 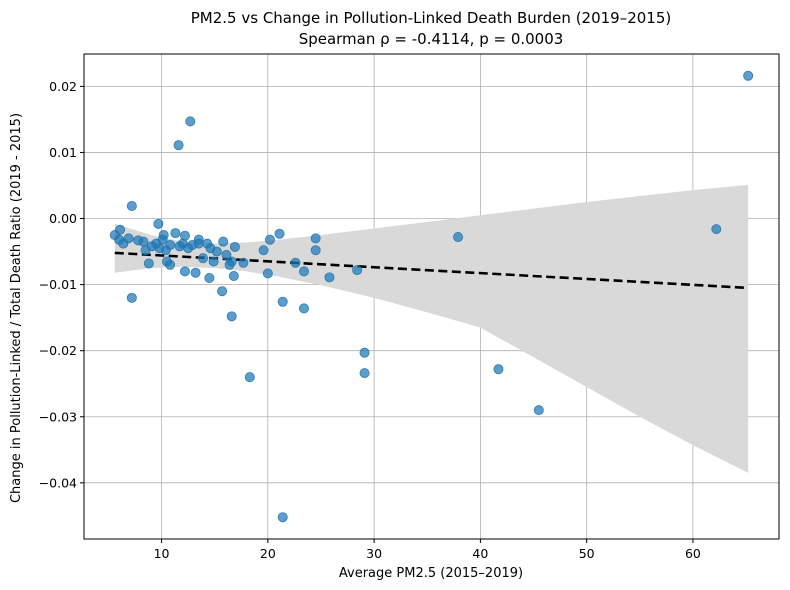 What do you see at coordinates (58, 284) in the screenshot?
I see `y-tick-label: −0.01` at bounding box center [58, 284].